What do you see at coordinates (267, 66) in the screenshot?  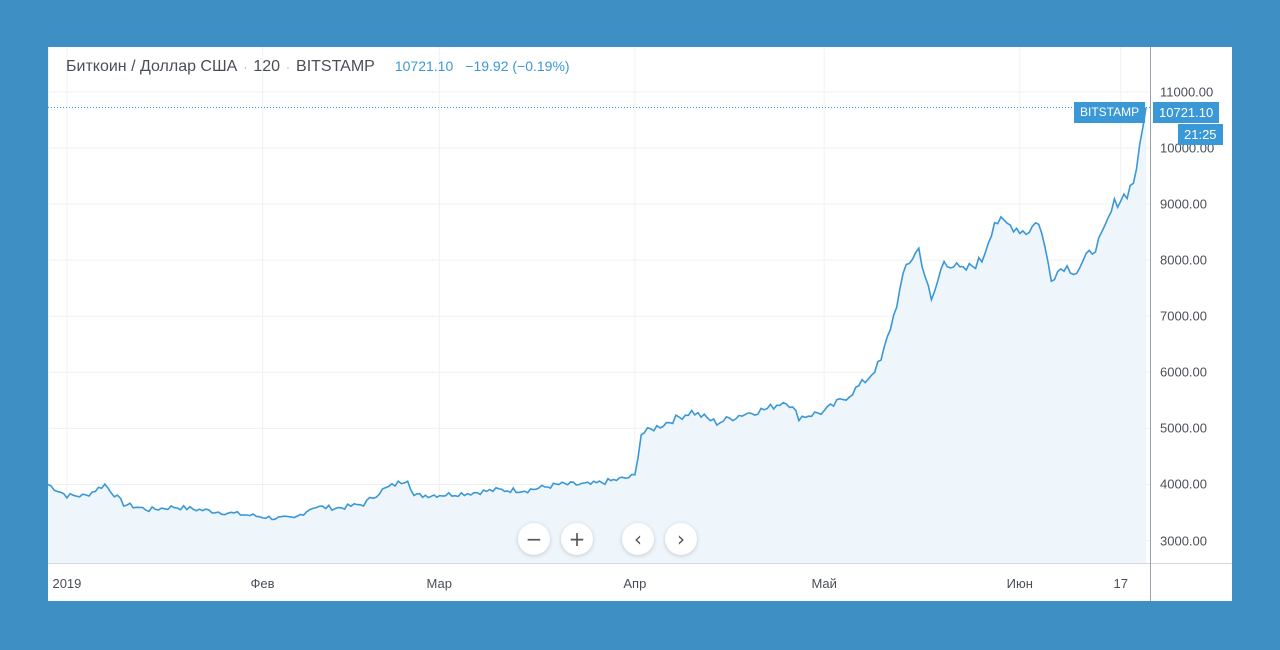 I see `interval-label: 120` at bounding box center [267, 66].